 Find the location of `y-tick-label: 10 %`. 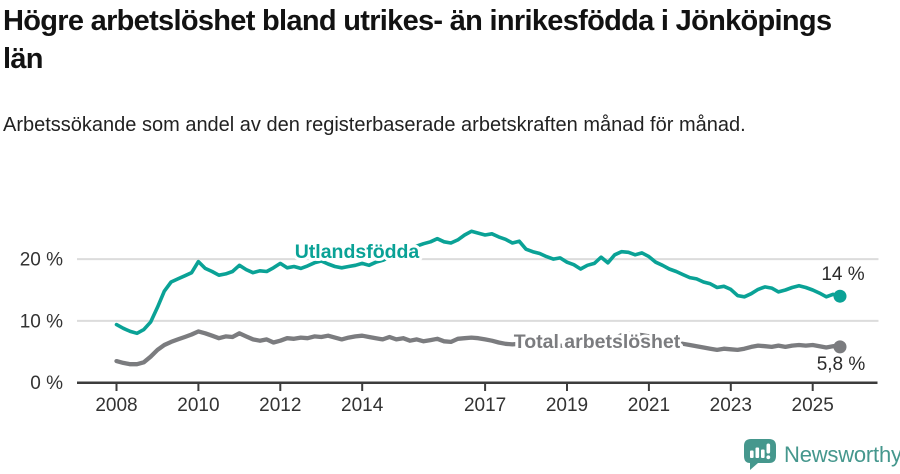

y-tick-label: 10 % is located at coordinates (41, 321).